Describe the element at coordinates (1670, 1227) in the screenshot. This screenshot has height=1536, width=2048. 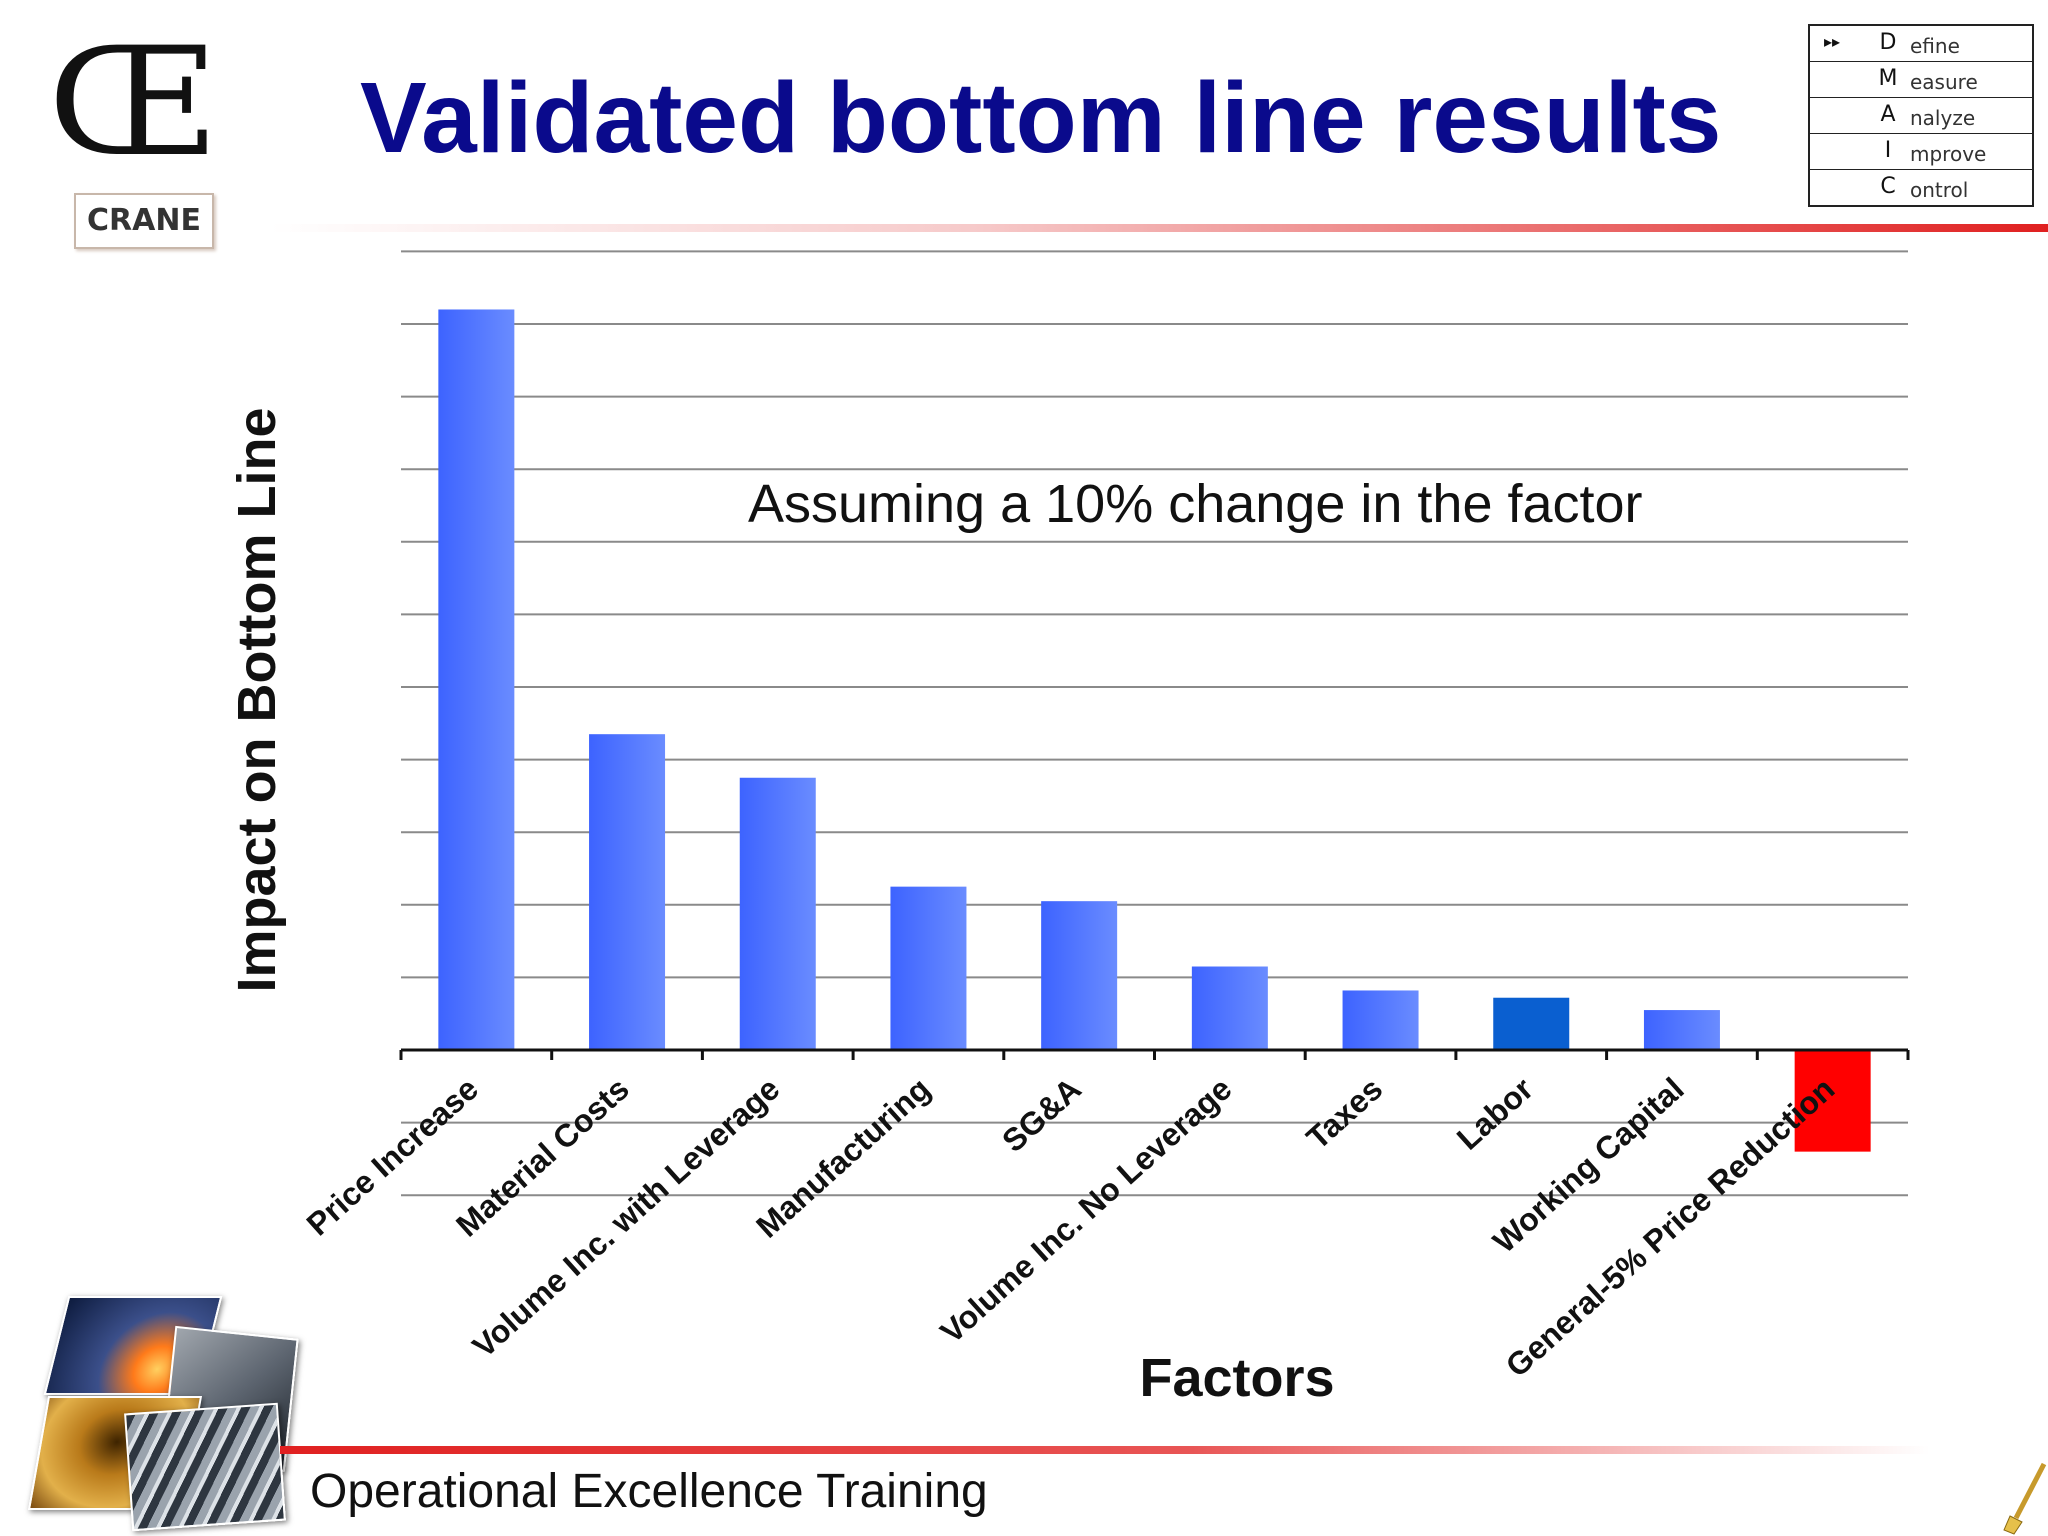
I see `x-tick-label: General-5% Price Reduction` at that location.